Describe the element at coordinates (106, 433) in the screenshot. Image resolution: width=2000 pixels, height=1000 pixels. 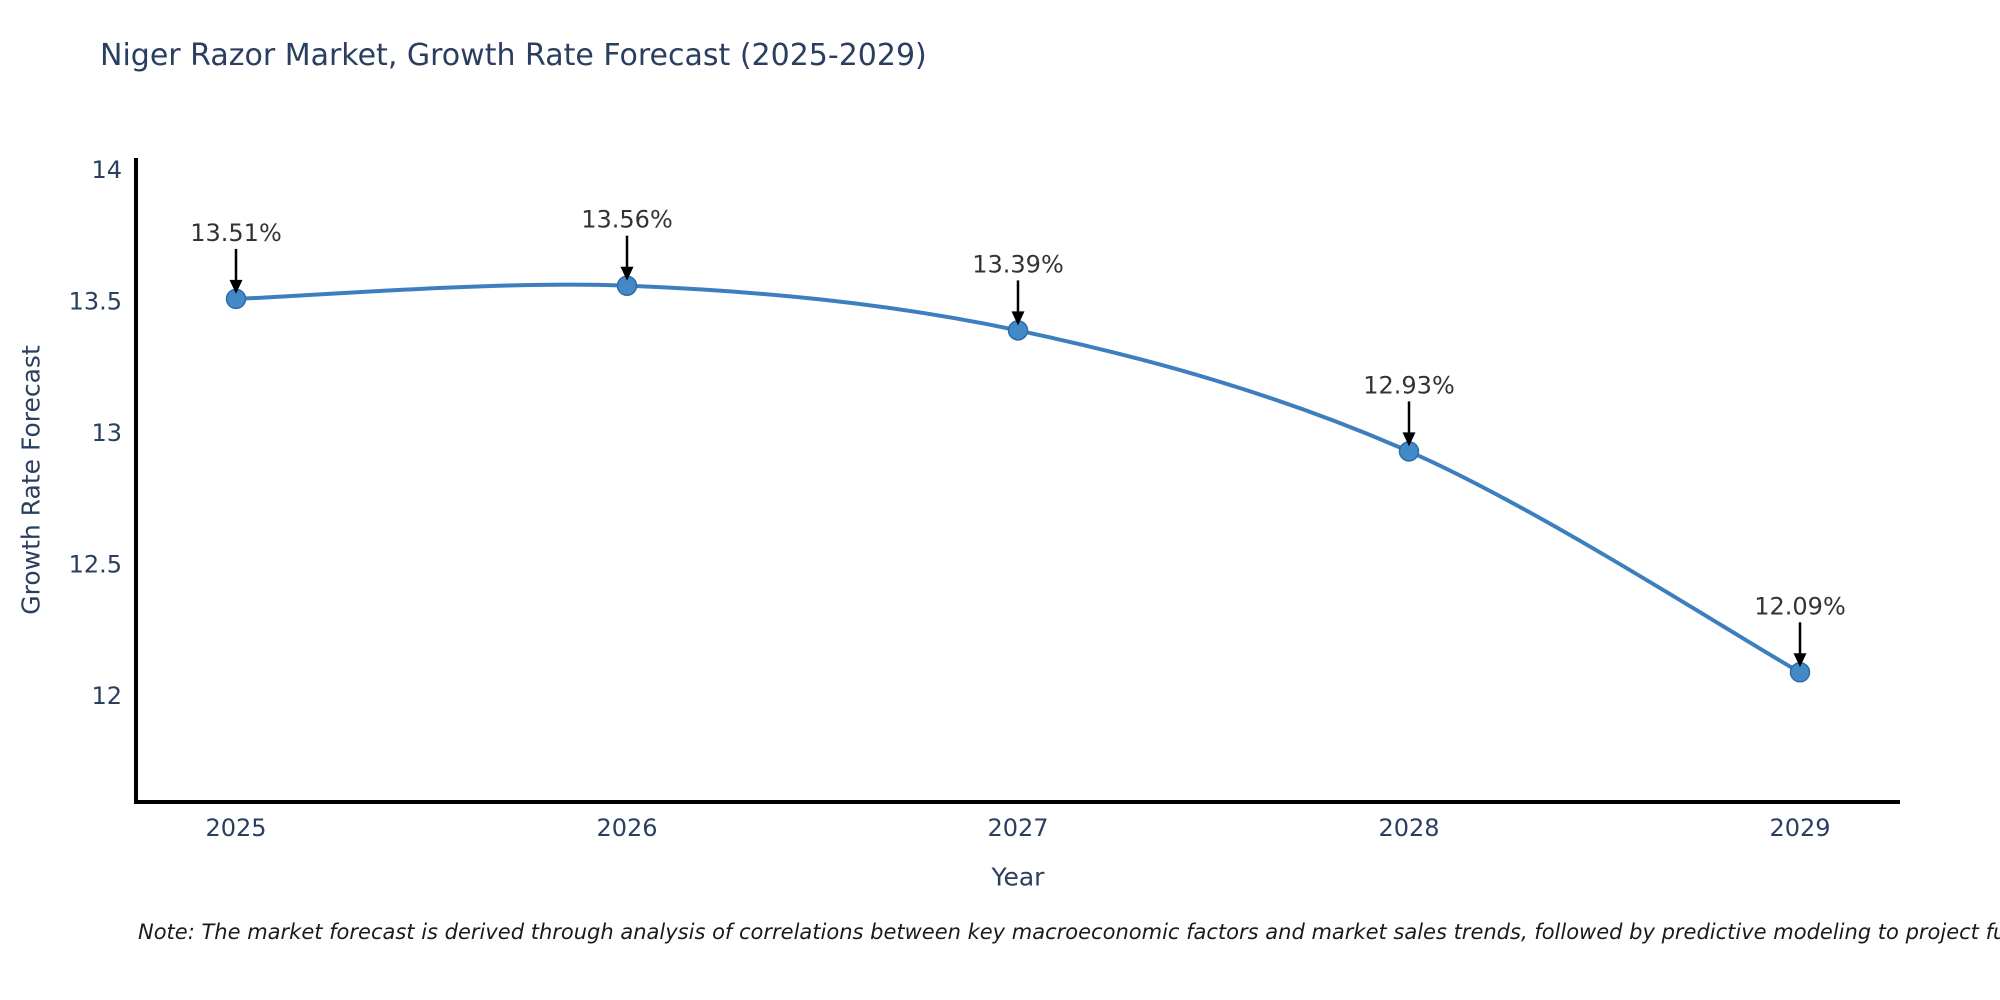
I see `y-tick-label: 13` at that location.